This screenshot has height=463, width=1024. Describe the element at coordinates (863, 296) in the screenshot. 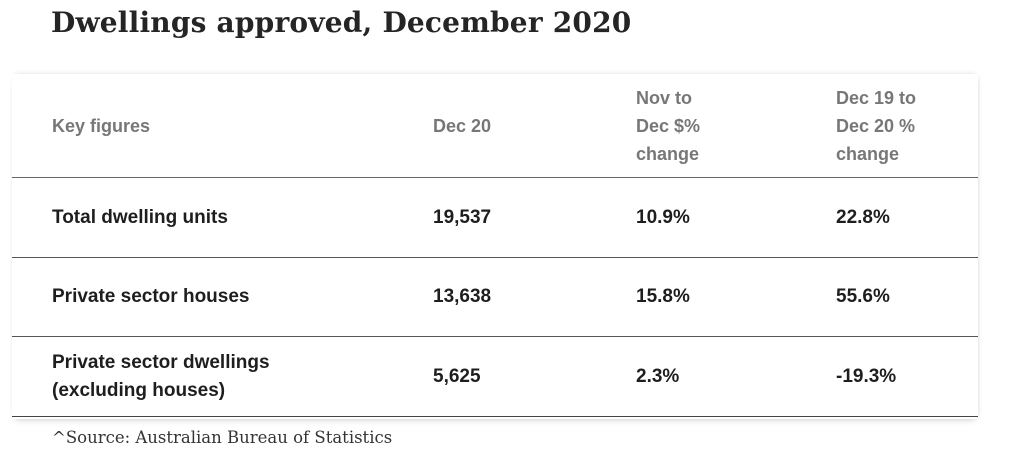

I see `annual-change-value: 55.6%` at that location.